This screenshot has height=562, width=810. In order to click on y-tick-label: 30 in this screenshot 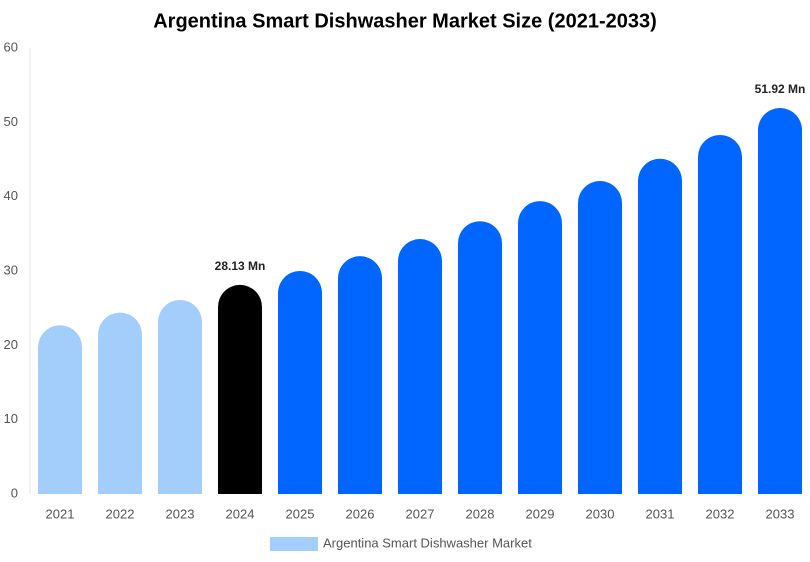, I will do `click(11, 269)`.